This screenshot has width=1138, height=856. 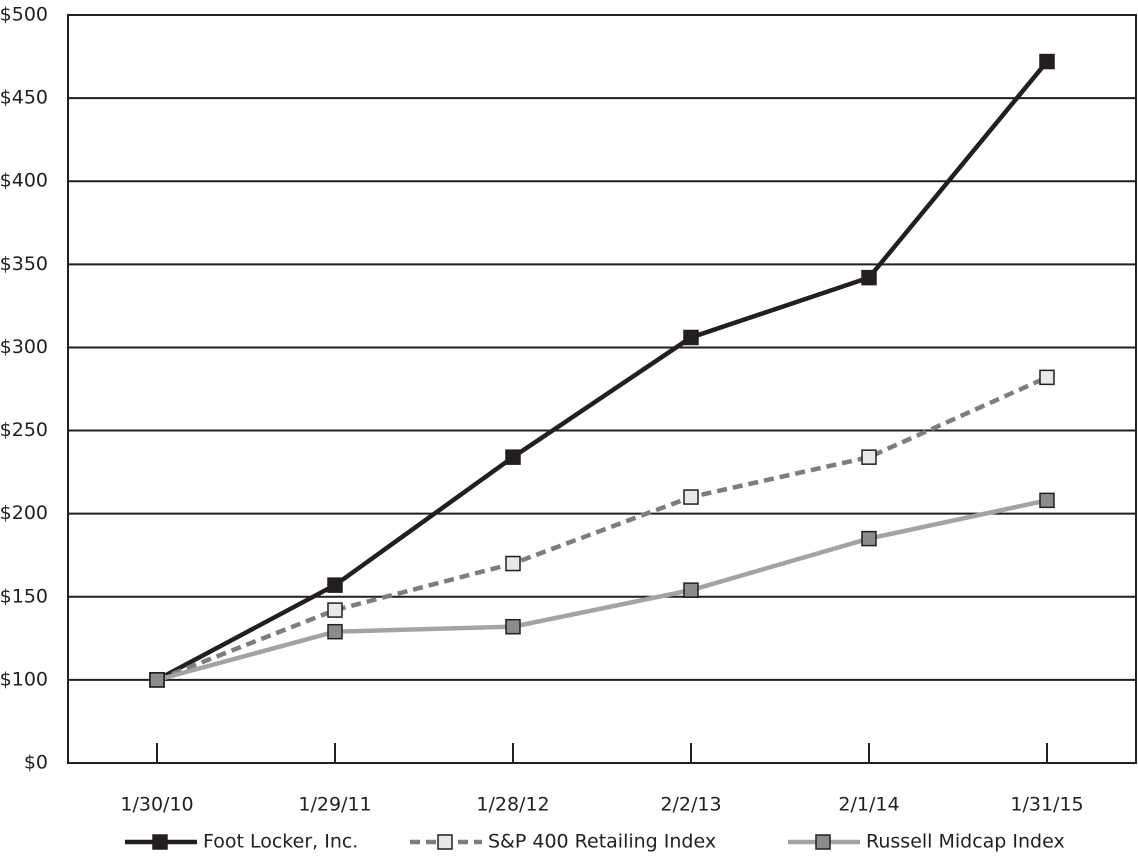 I want to click on x-tick-label: 1/30/10, so click(x=156, y=805).